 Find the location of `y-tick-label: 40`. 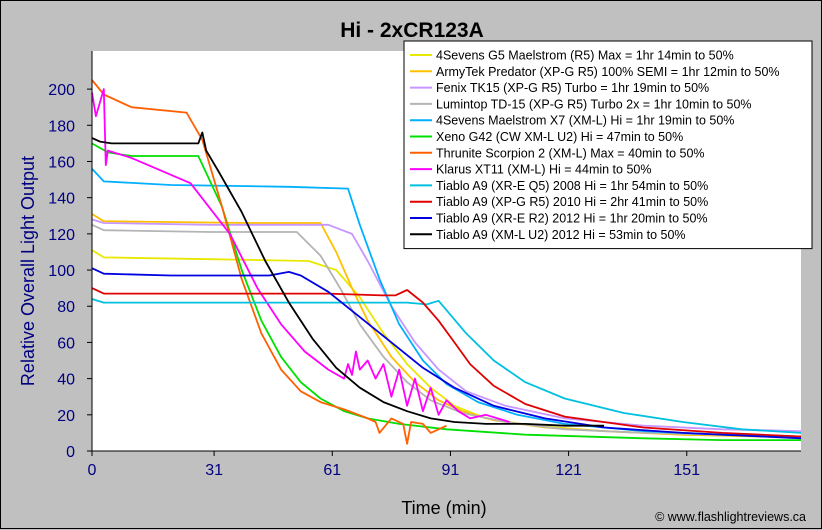

y-tick-label: 40 is located at coordinates (66, 380).